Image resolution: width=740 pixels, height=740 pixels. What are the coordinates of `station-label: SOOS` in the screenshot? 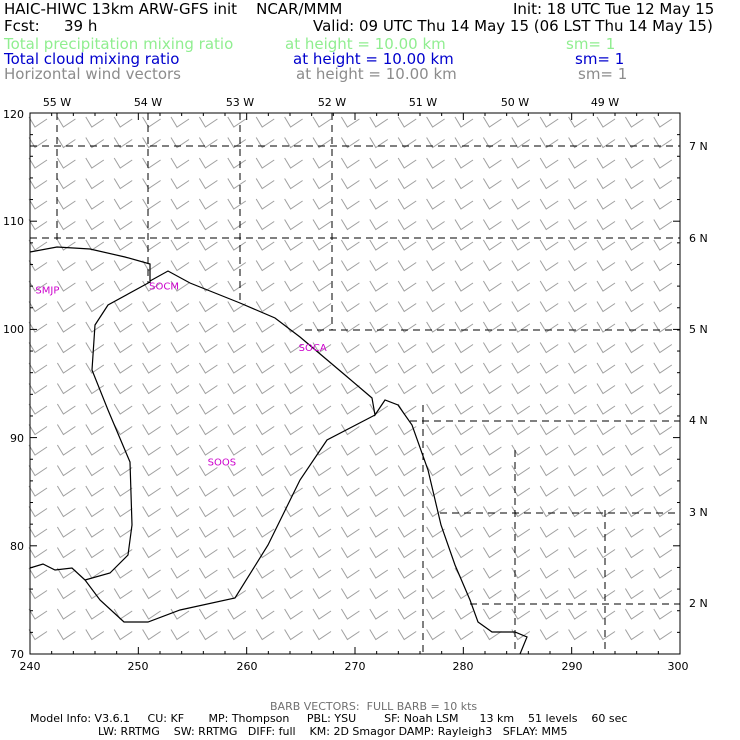 It's located at (222, 463).